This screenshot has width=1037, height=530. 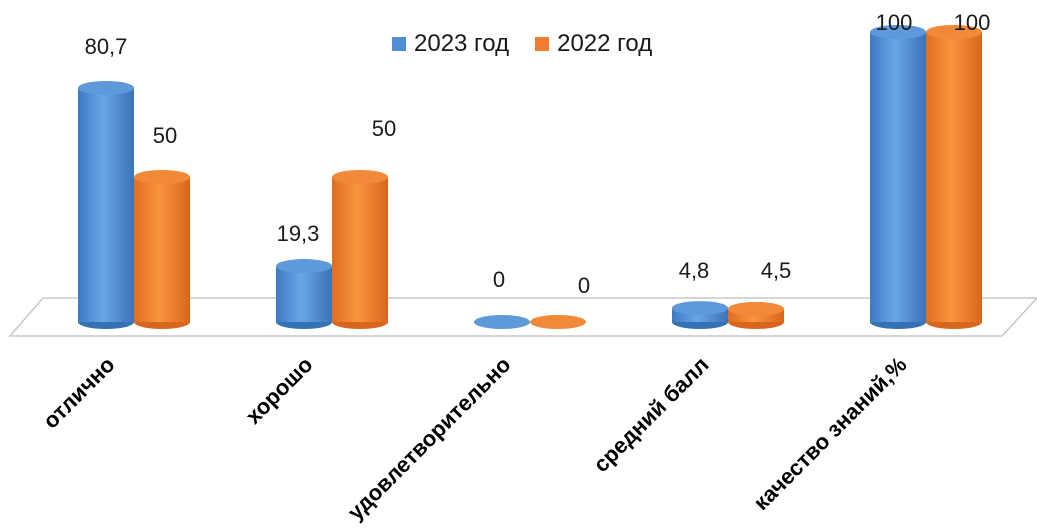 What do you see at coordinates (584, 285) in the screenshot?
I see `value-label-2-3: 0` at bounding box center [584, 285].